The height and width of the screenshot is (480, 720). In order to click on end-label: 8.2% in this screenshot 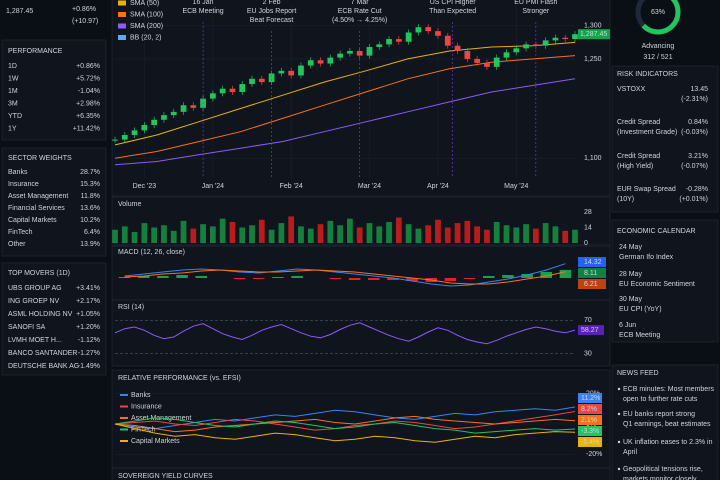, I will do `click(589, 409)`.